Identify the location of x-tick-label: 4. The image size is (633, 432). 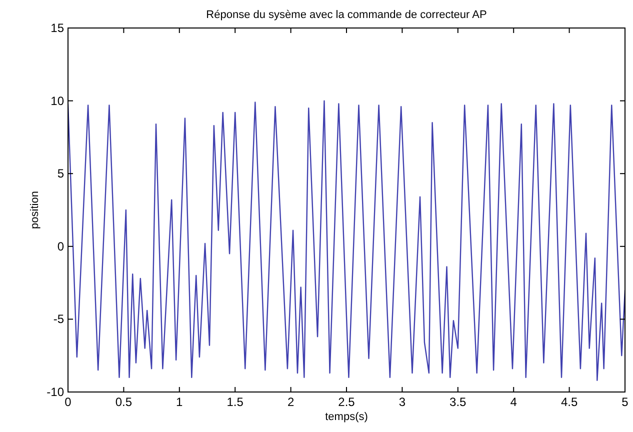
(514, 402).